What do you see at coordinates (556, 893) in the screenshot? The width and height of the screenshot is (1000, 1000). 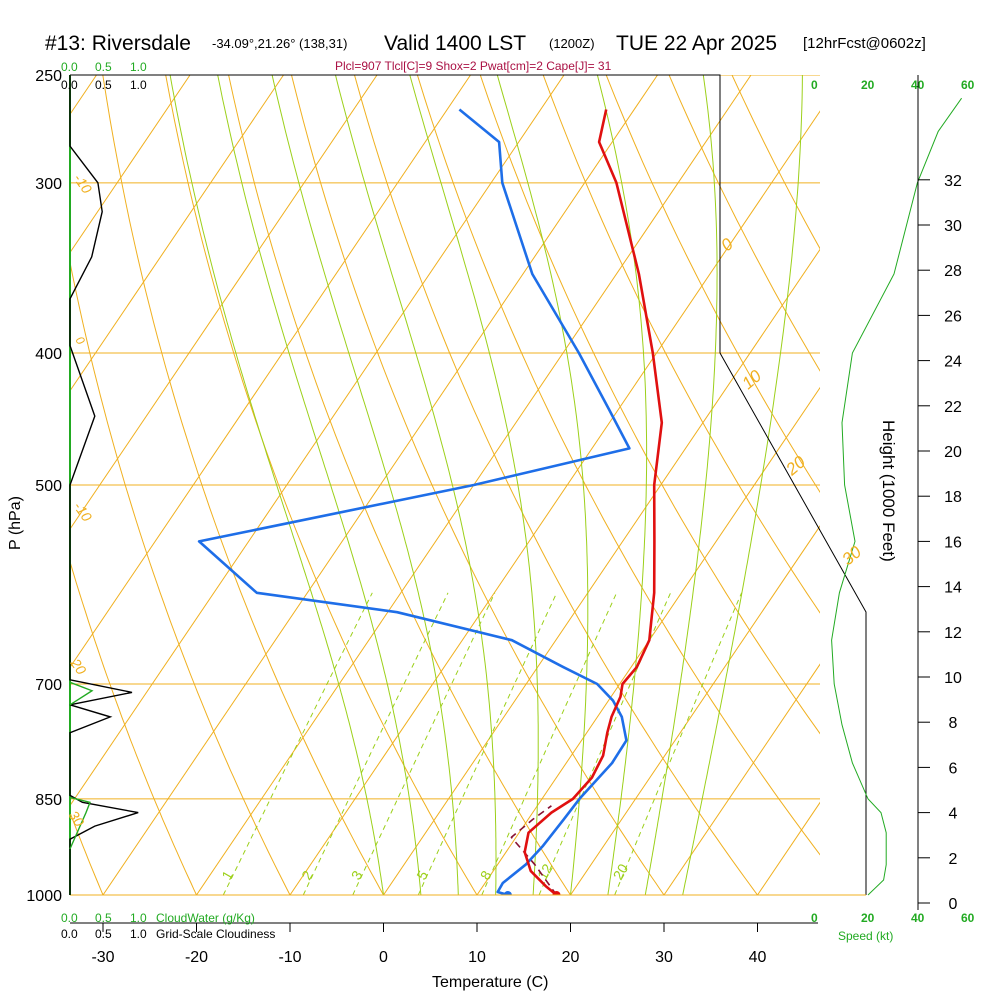 I see `surface-temperature-dot` at bounding box center [556, 893].